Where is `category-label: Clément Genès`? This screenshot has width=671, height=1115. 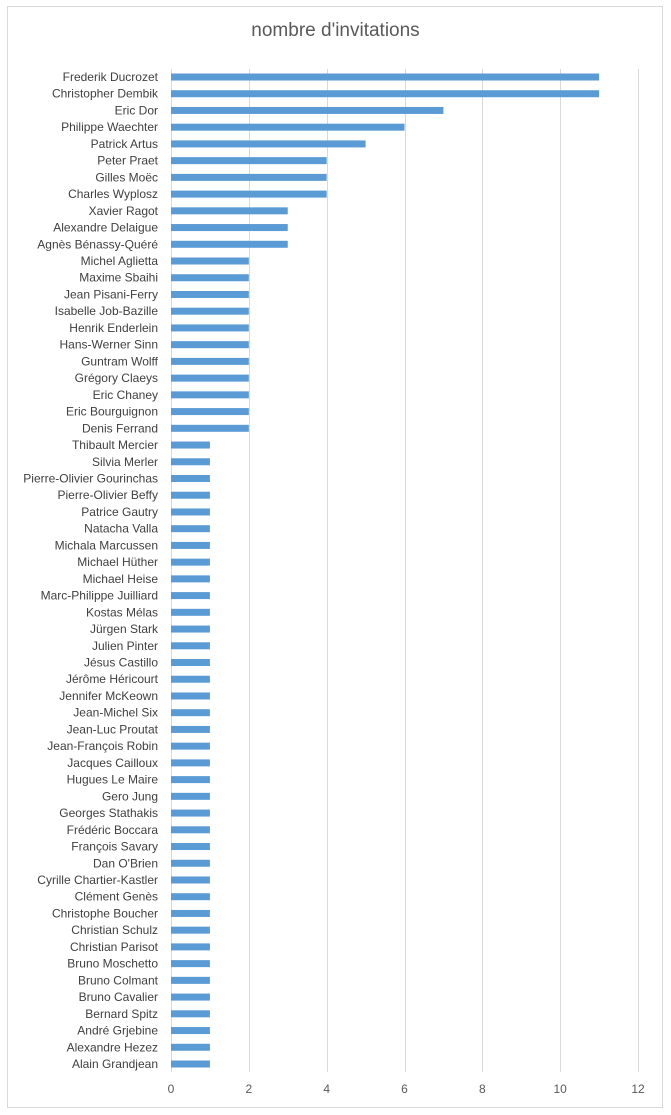 category-label: Clément Genès is located at coordinates (116, 897).